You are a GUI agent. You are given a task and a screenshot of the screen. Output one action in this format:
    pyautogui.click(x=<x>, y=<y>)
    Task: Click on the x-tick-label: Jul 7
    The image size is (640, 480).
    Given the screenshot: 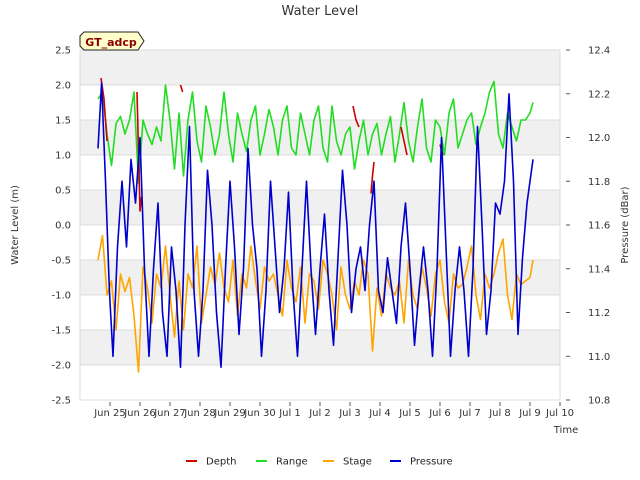 What is the action you would take?
    pyautogui.click(x=469, y=413)
    